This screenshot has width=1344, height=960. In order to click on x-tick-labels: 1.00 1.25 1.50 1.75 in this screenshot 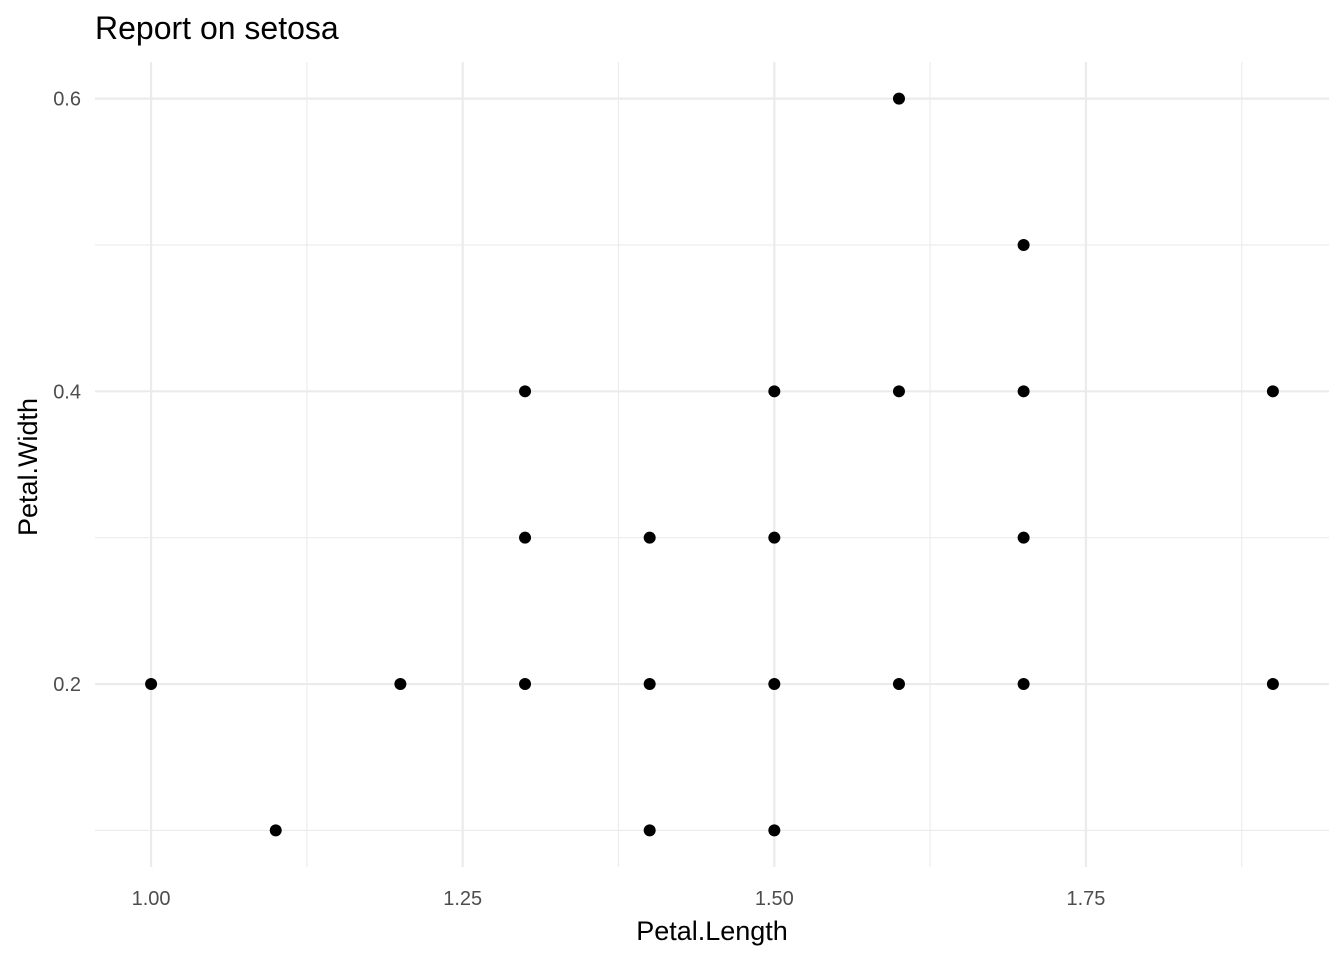, I will do `click(619, 899)`.